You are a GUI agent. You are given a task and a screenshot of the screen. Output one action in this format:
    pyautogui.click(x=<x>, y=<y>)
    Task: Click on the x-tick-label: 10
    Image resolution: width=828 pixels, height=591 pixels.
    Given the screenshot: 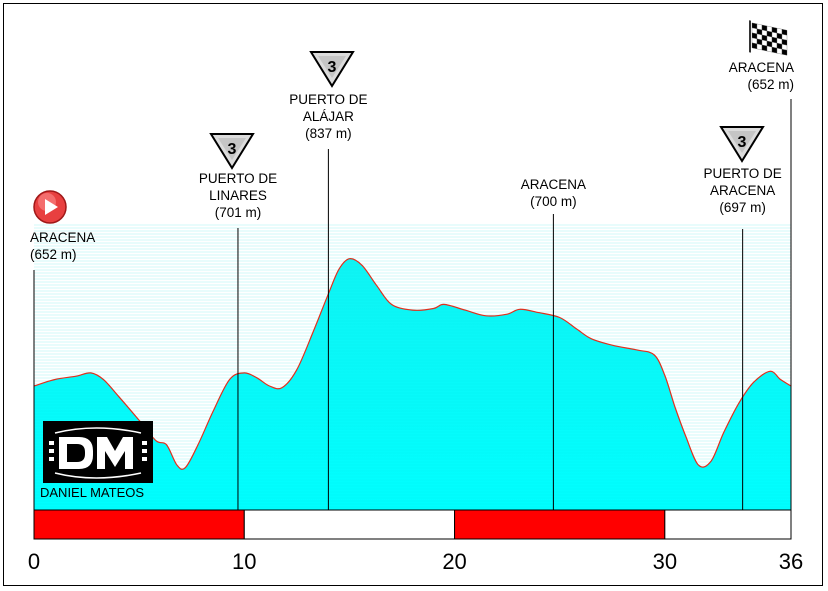 What is the action you would take?
    pyautogui.click(x=244, y=561)
    